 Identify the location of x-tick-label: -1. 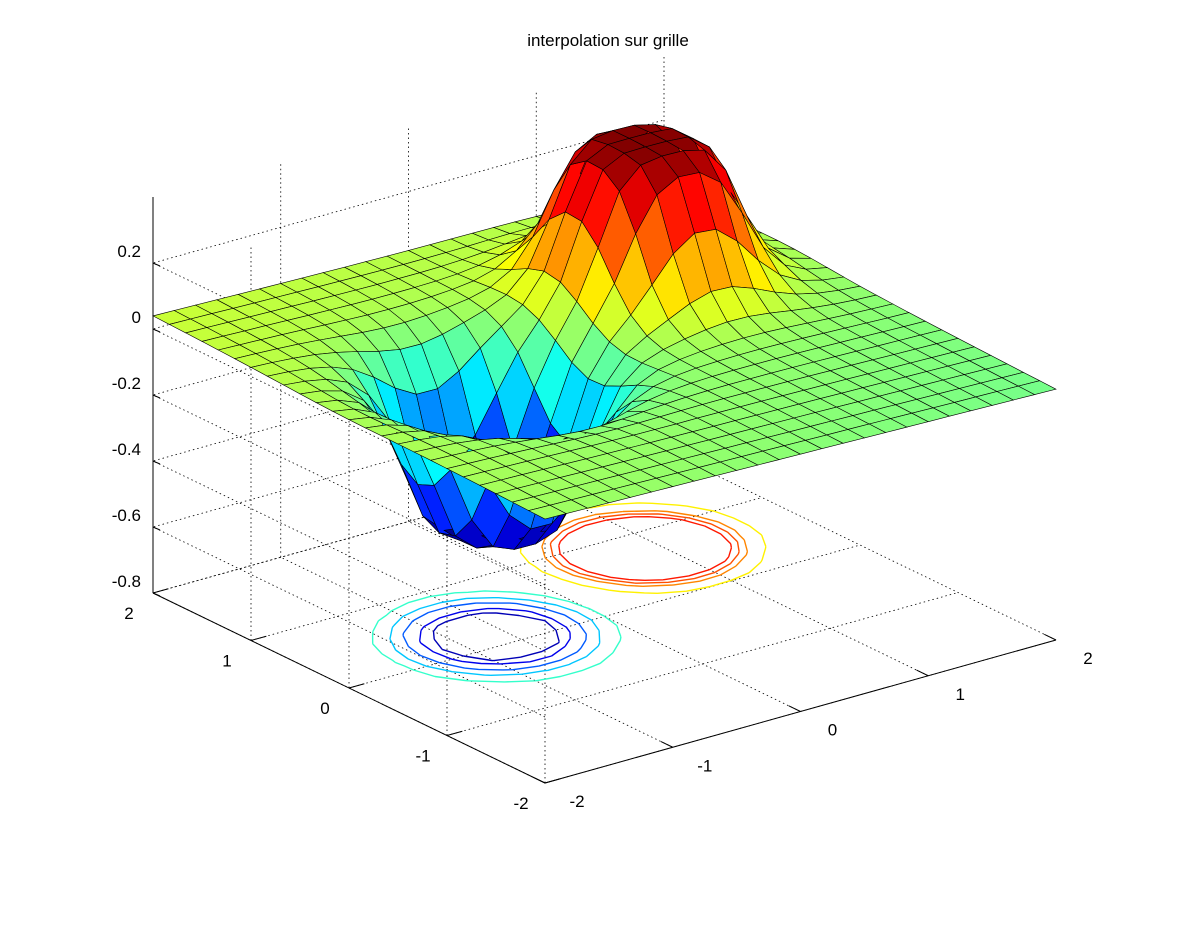
(704, 765).